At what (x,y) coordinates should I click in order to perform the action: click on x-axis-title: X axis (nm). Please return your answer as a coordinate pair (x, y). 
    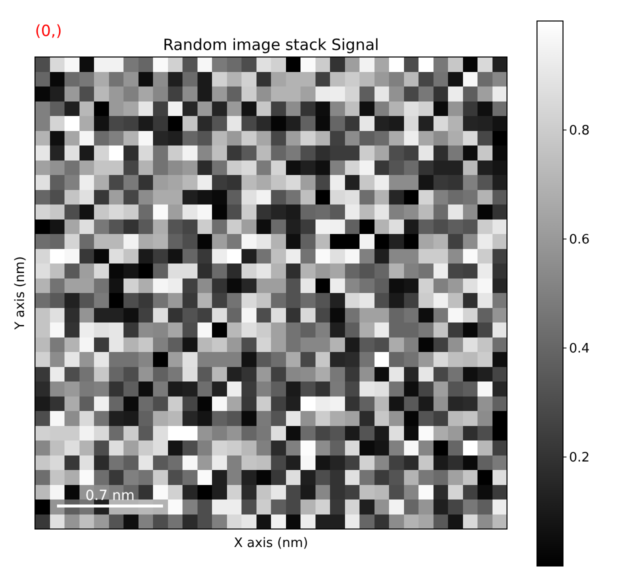
    Looking at the image, I should click on (271, 543).